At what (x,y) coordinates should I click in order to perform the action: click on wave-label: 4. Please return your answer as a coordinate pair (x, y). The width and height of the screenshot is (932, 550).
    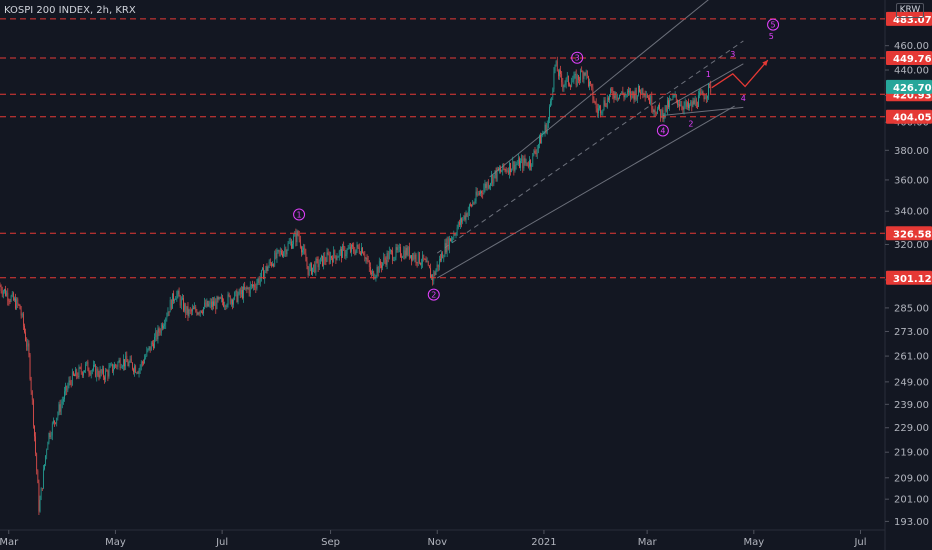
    Looking at the image, I should click on (743, 98).